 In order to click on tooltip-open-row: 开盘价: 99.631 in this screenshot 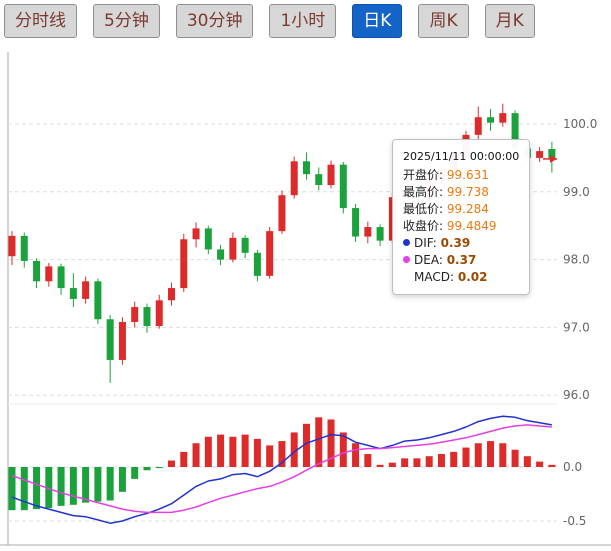, I will do `click(461, 175)`.